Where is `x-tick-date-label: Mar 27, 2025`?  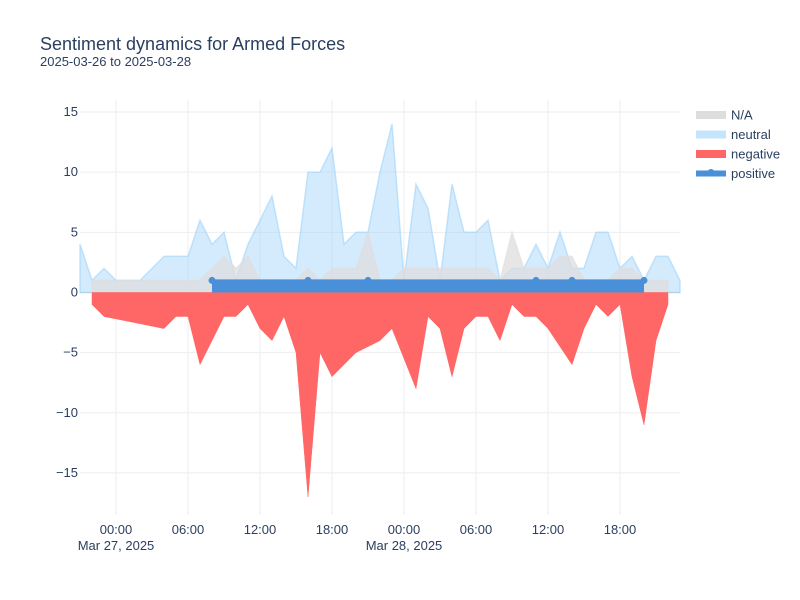
x-tick-date-label: Mar 27, 2025 is located at coordinates (116, 545).